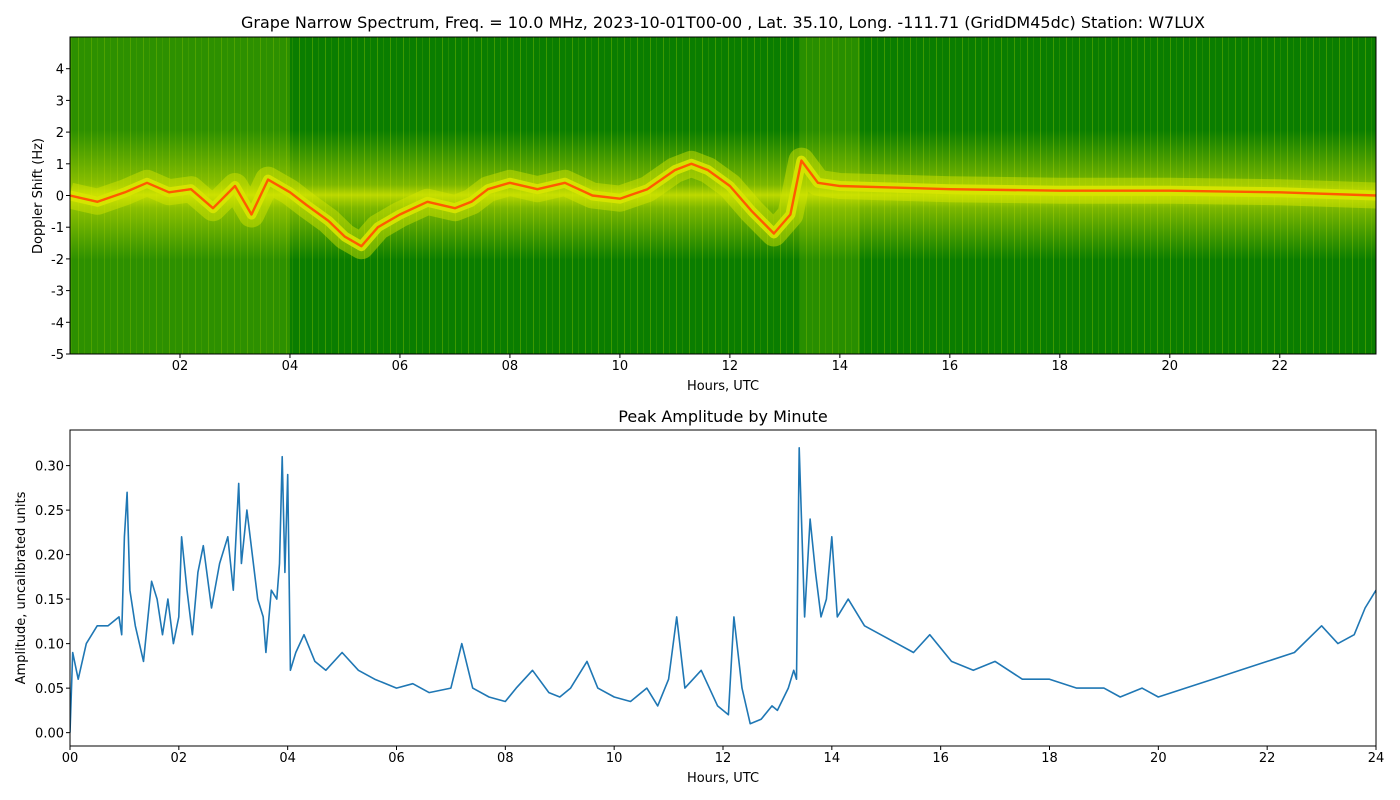  Describe the element at coordinates (60, 70) in the screenshot. I see `y-tick-label: 4` at that location.